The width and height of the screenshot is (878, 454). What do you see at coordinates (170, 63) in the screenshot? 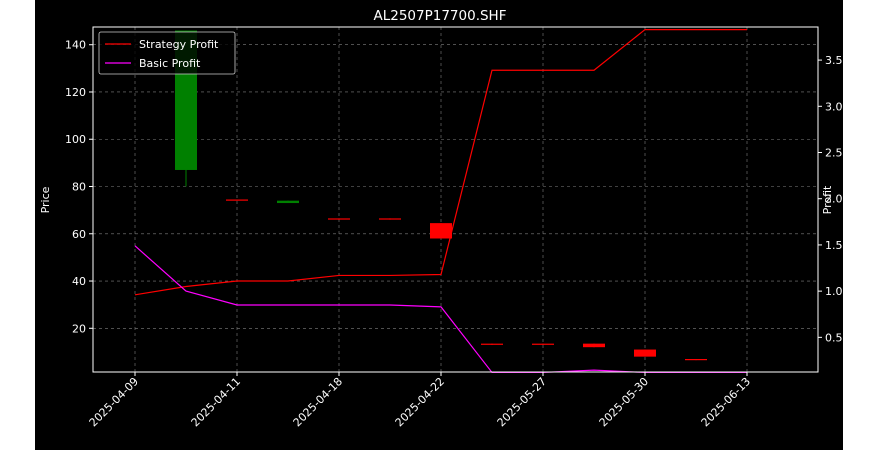
I see `legend-label-basic: Basic Profit` at bounding box center [170, 63].